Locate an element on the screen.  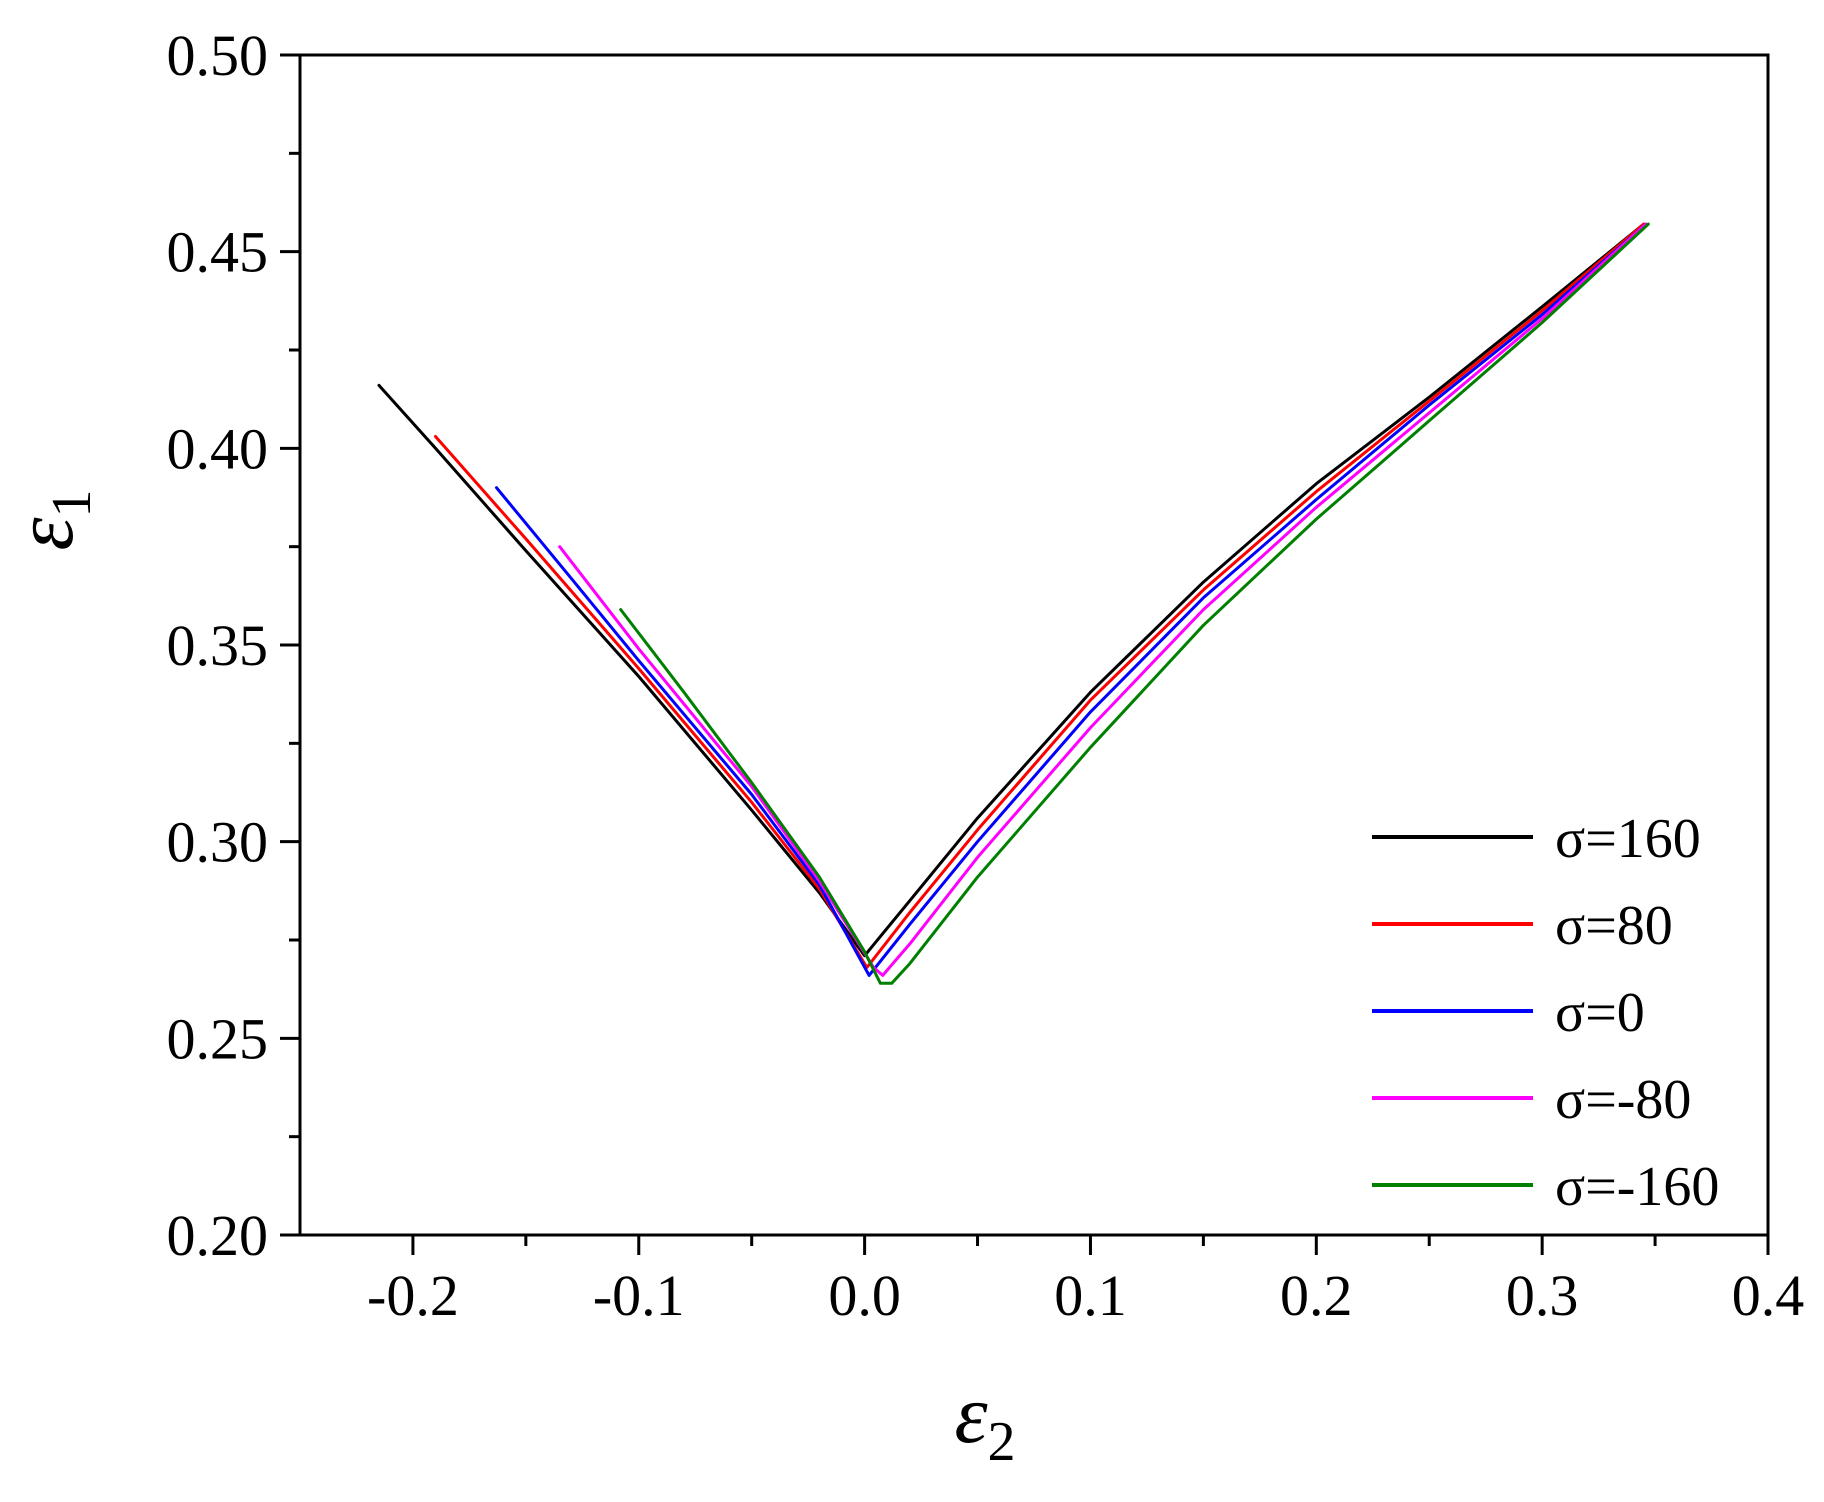
x-axis-label: ε2 is located at coordinates (984, 1420).